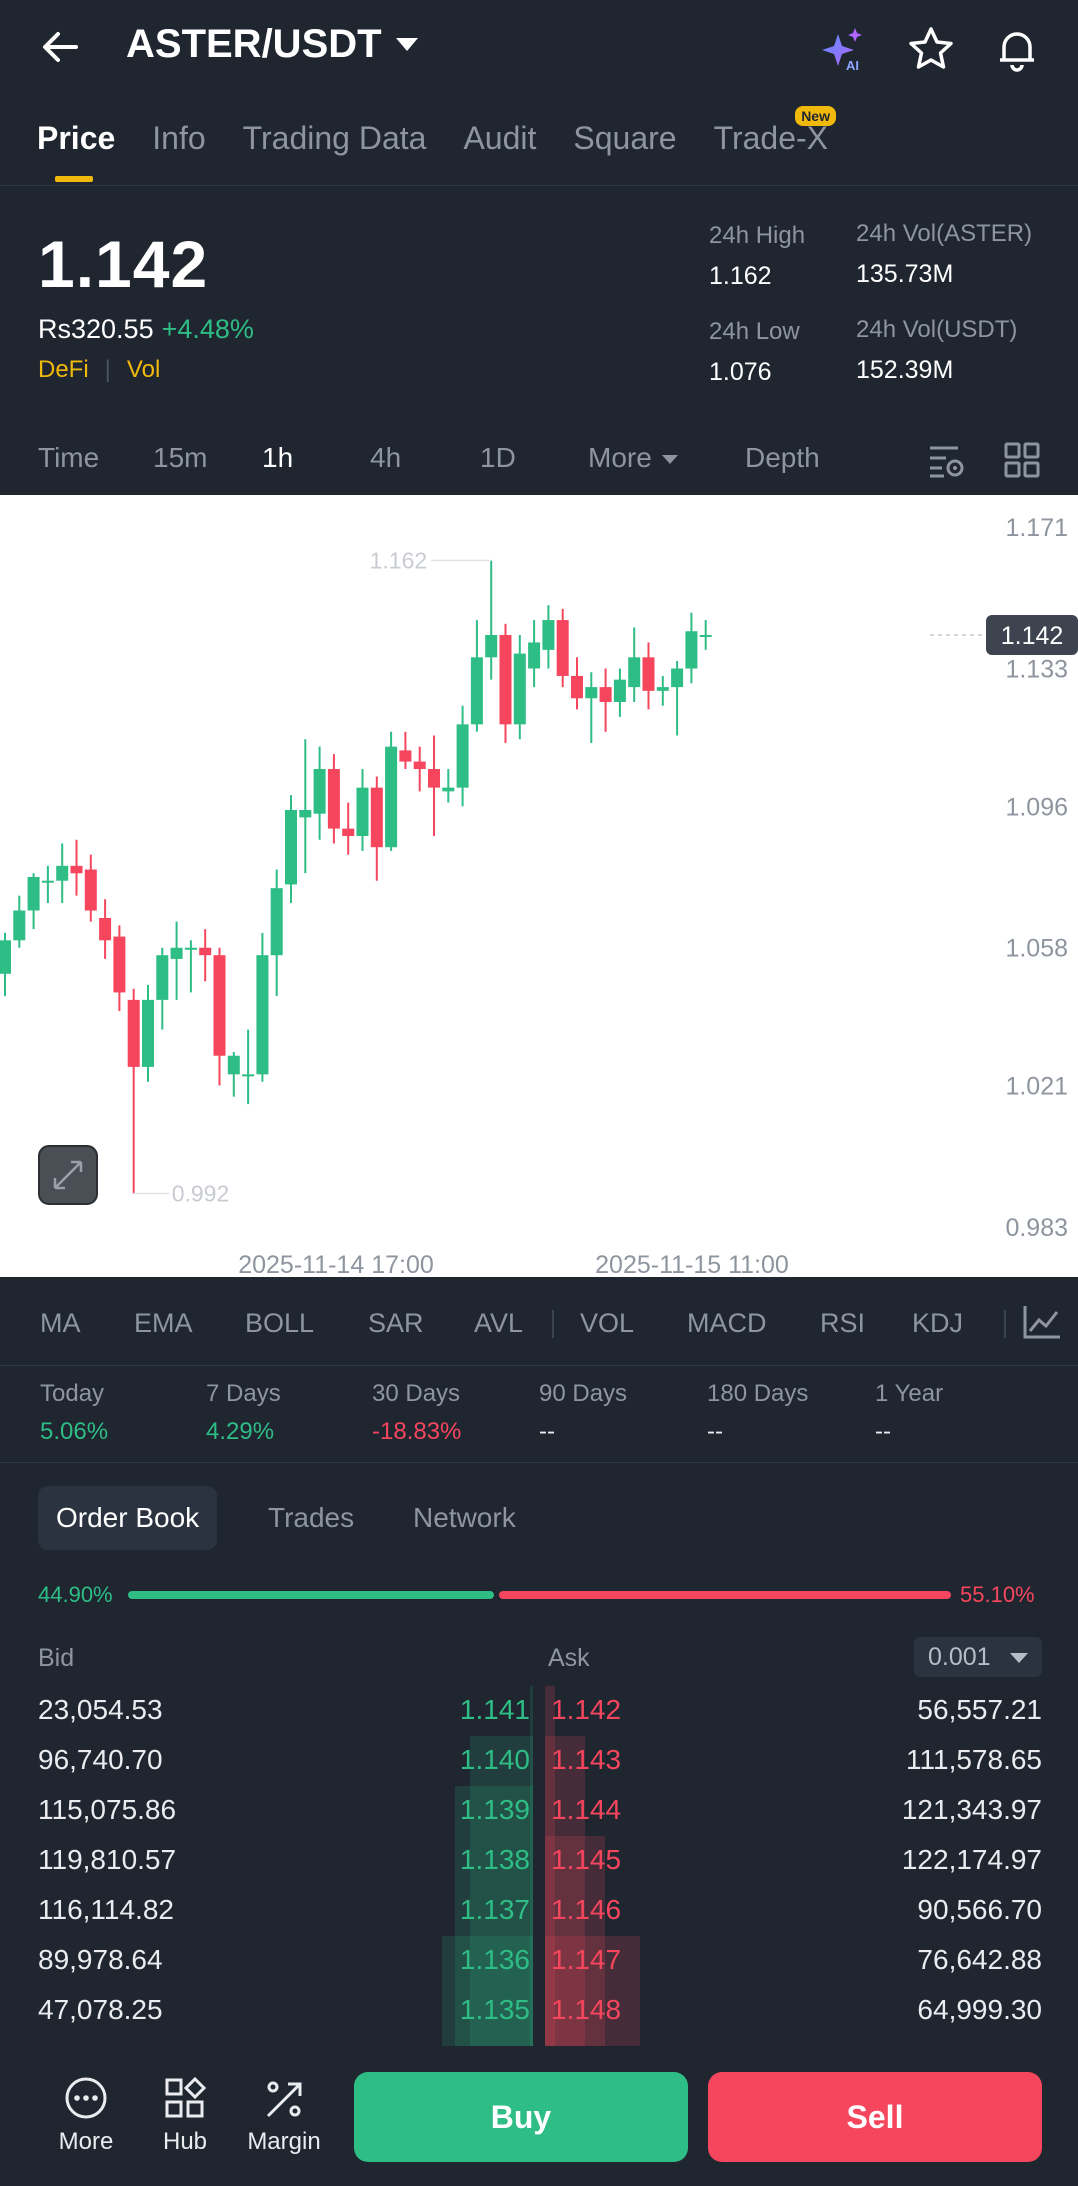  I want to click on tag-defi: DeFi, so click(63, 369).